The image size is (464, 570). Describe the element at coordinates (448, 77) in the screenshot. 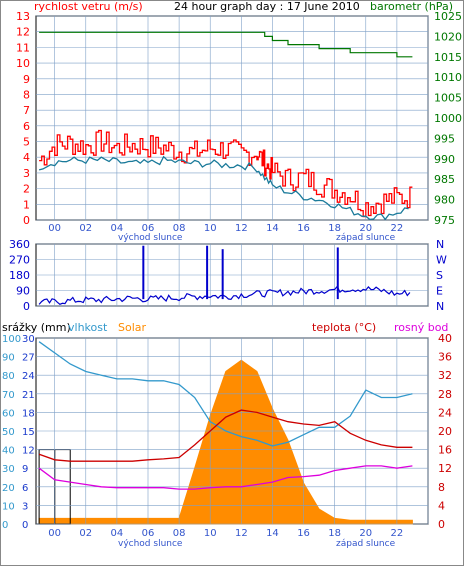

I see `pressure-tick-label: 1010` at that location.